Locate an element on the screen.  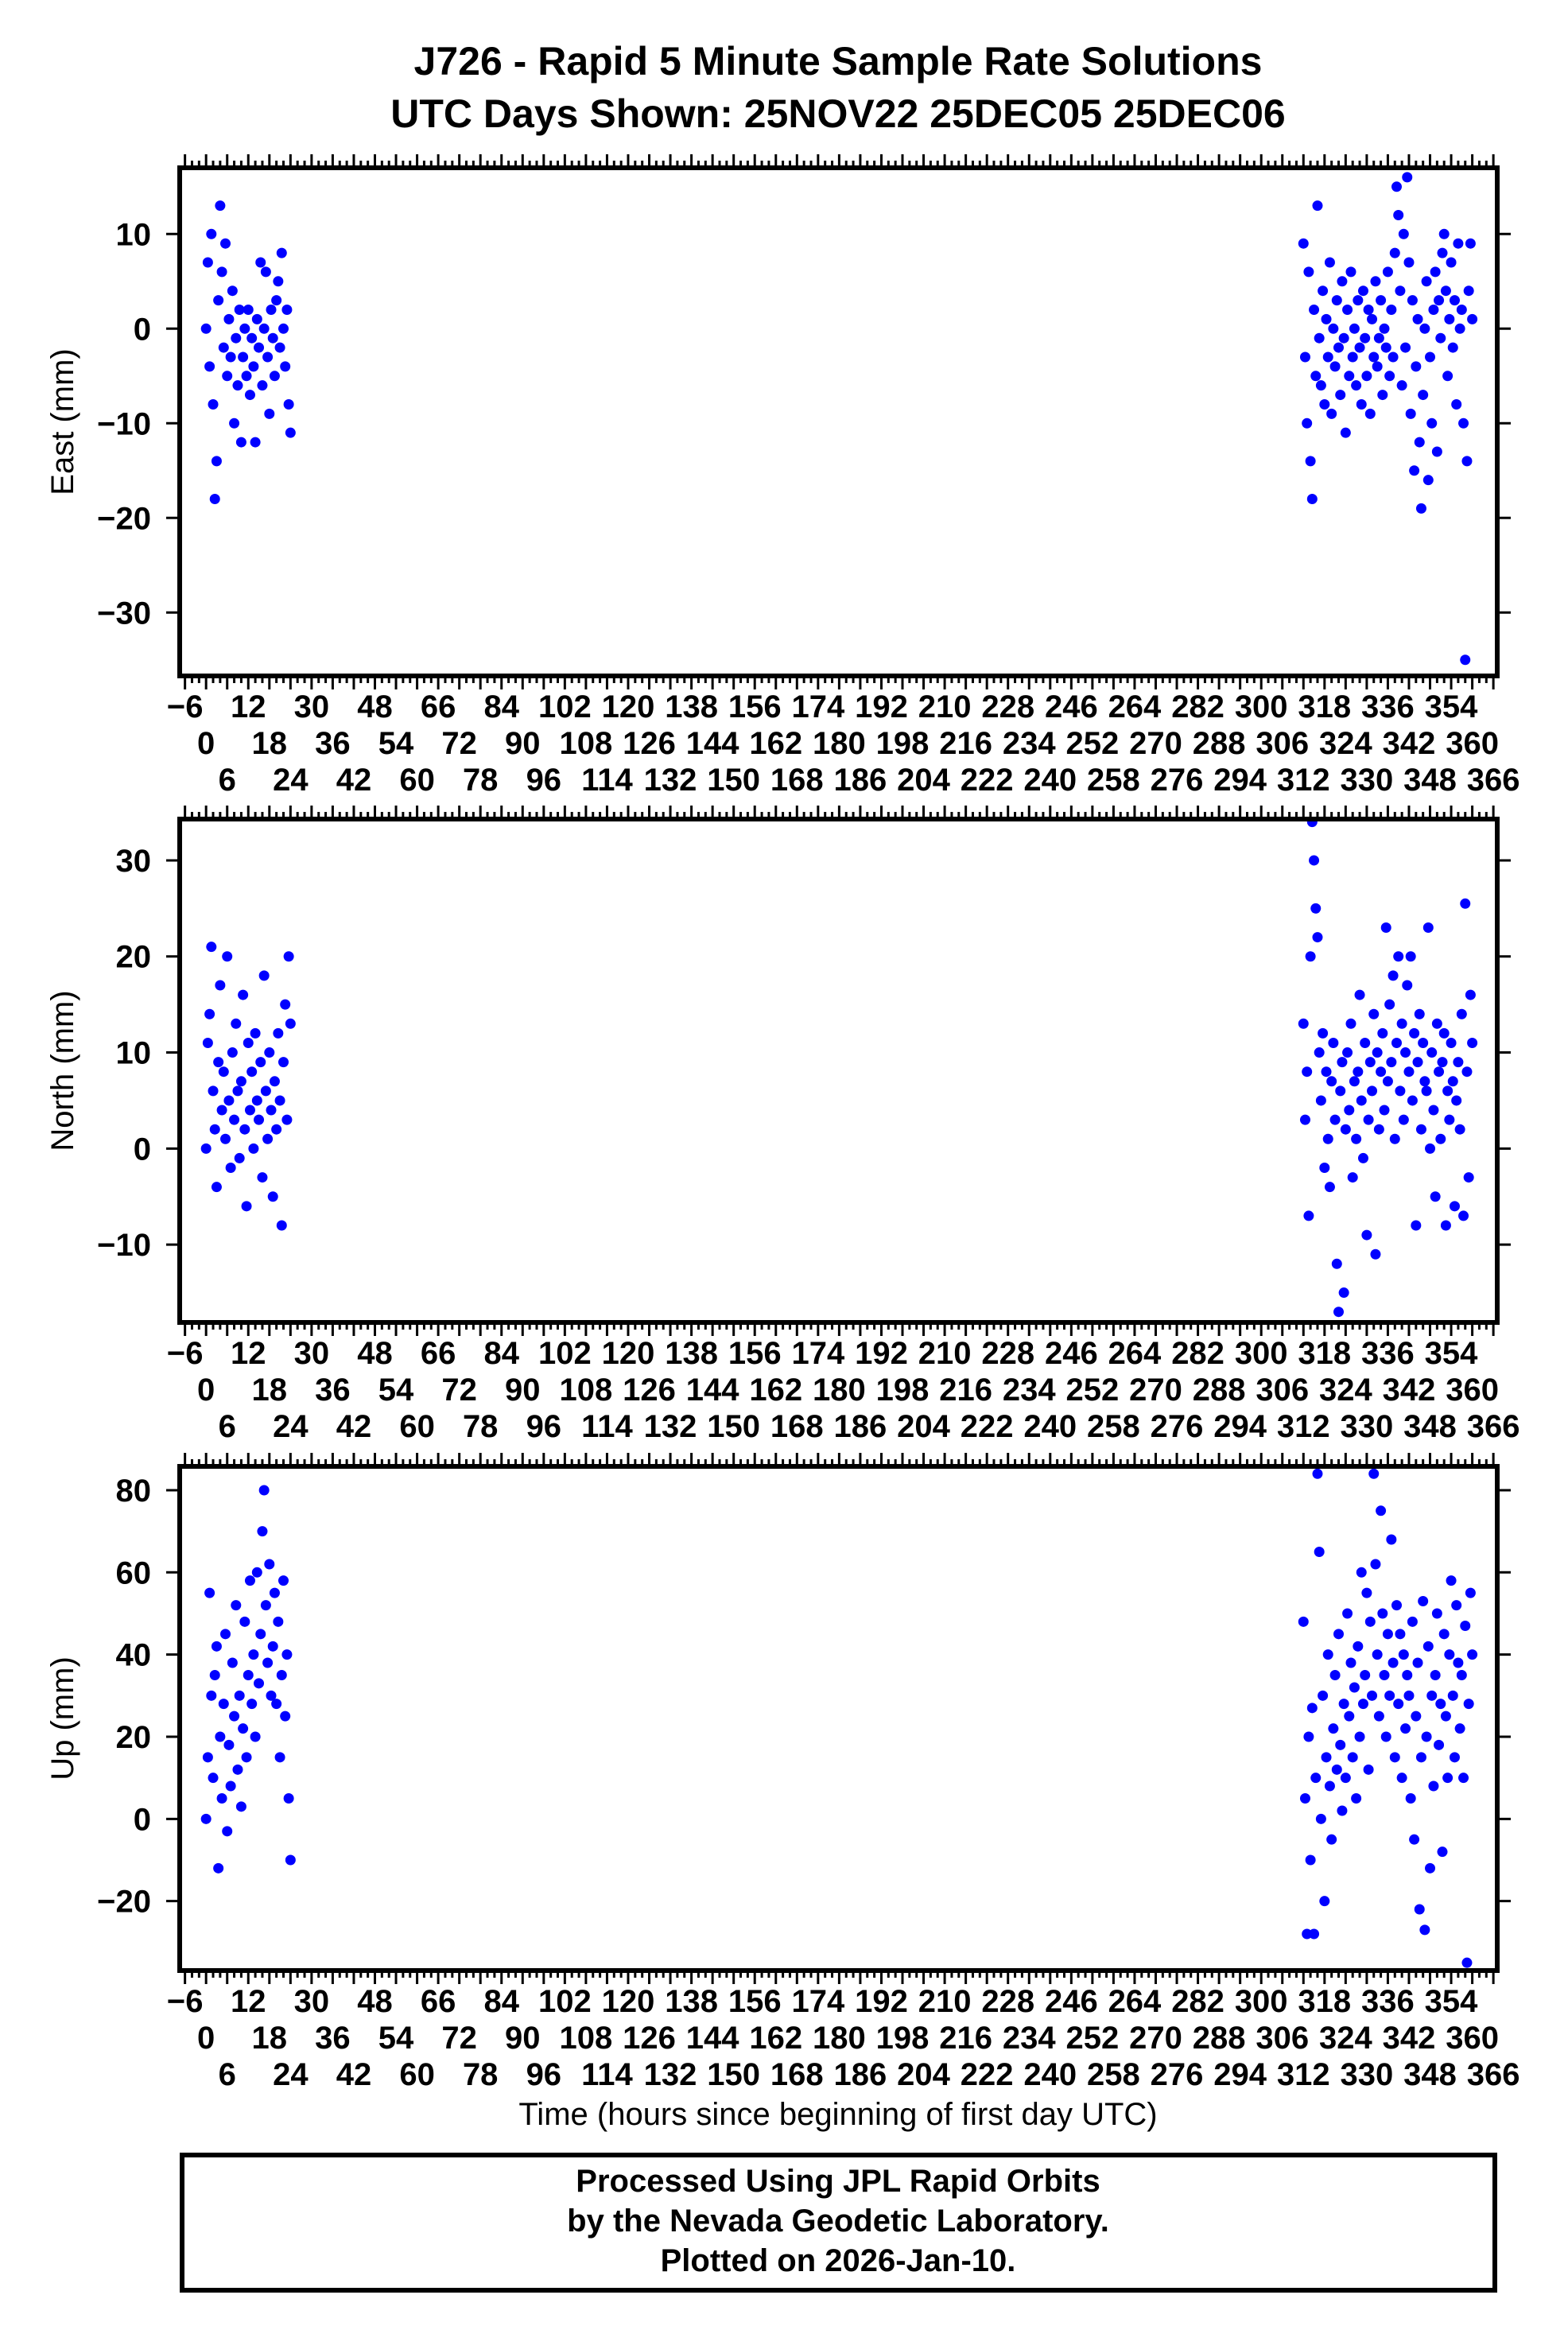
x-tick-label: 24 is located at coordinates (291, 780).